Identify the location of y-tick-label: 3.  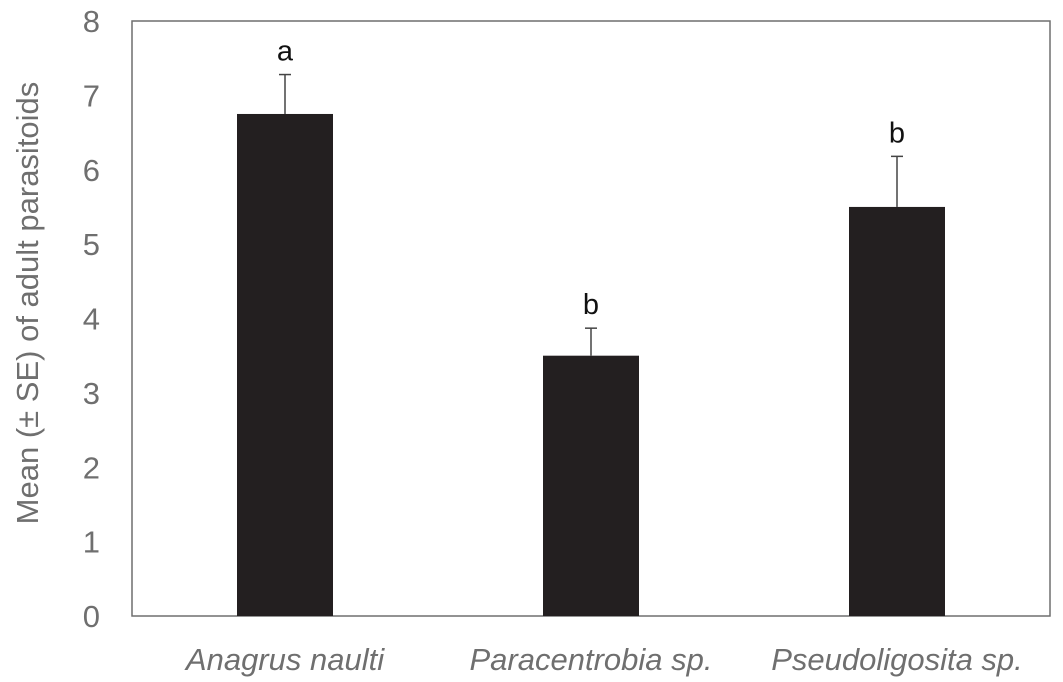
(91, 393).